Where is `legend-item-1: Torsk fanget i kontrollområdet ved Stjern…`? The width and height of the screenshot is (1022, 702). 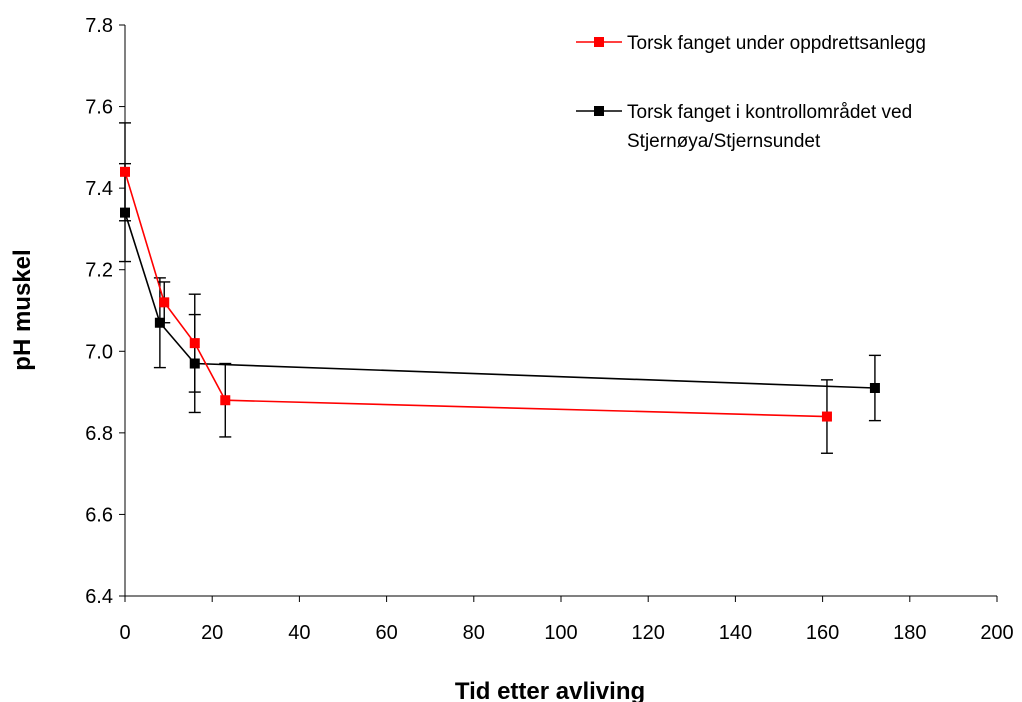
legend-item-1: Torsk fanget i kontrollområdet ved Stjern… is located at coordinates (744, 127).